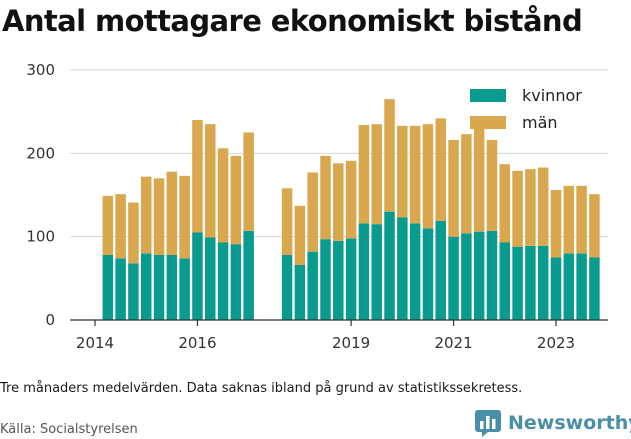  What do you see at coordinates (40, 237) in the screenshot?
I see `y-tick-label: 100` at bounding box center [40, 237].